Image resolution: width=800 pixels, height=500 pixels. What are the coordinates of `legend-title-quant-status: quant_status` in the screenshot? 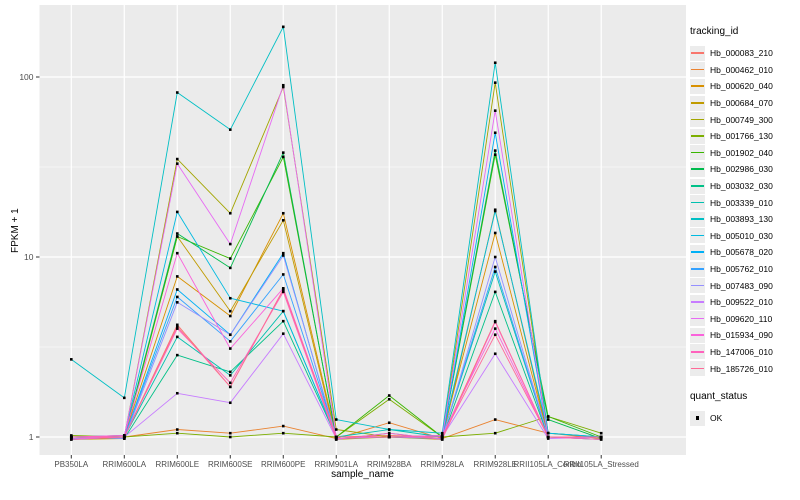 It's located at (719, 396).